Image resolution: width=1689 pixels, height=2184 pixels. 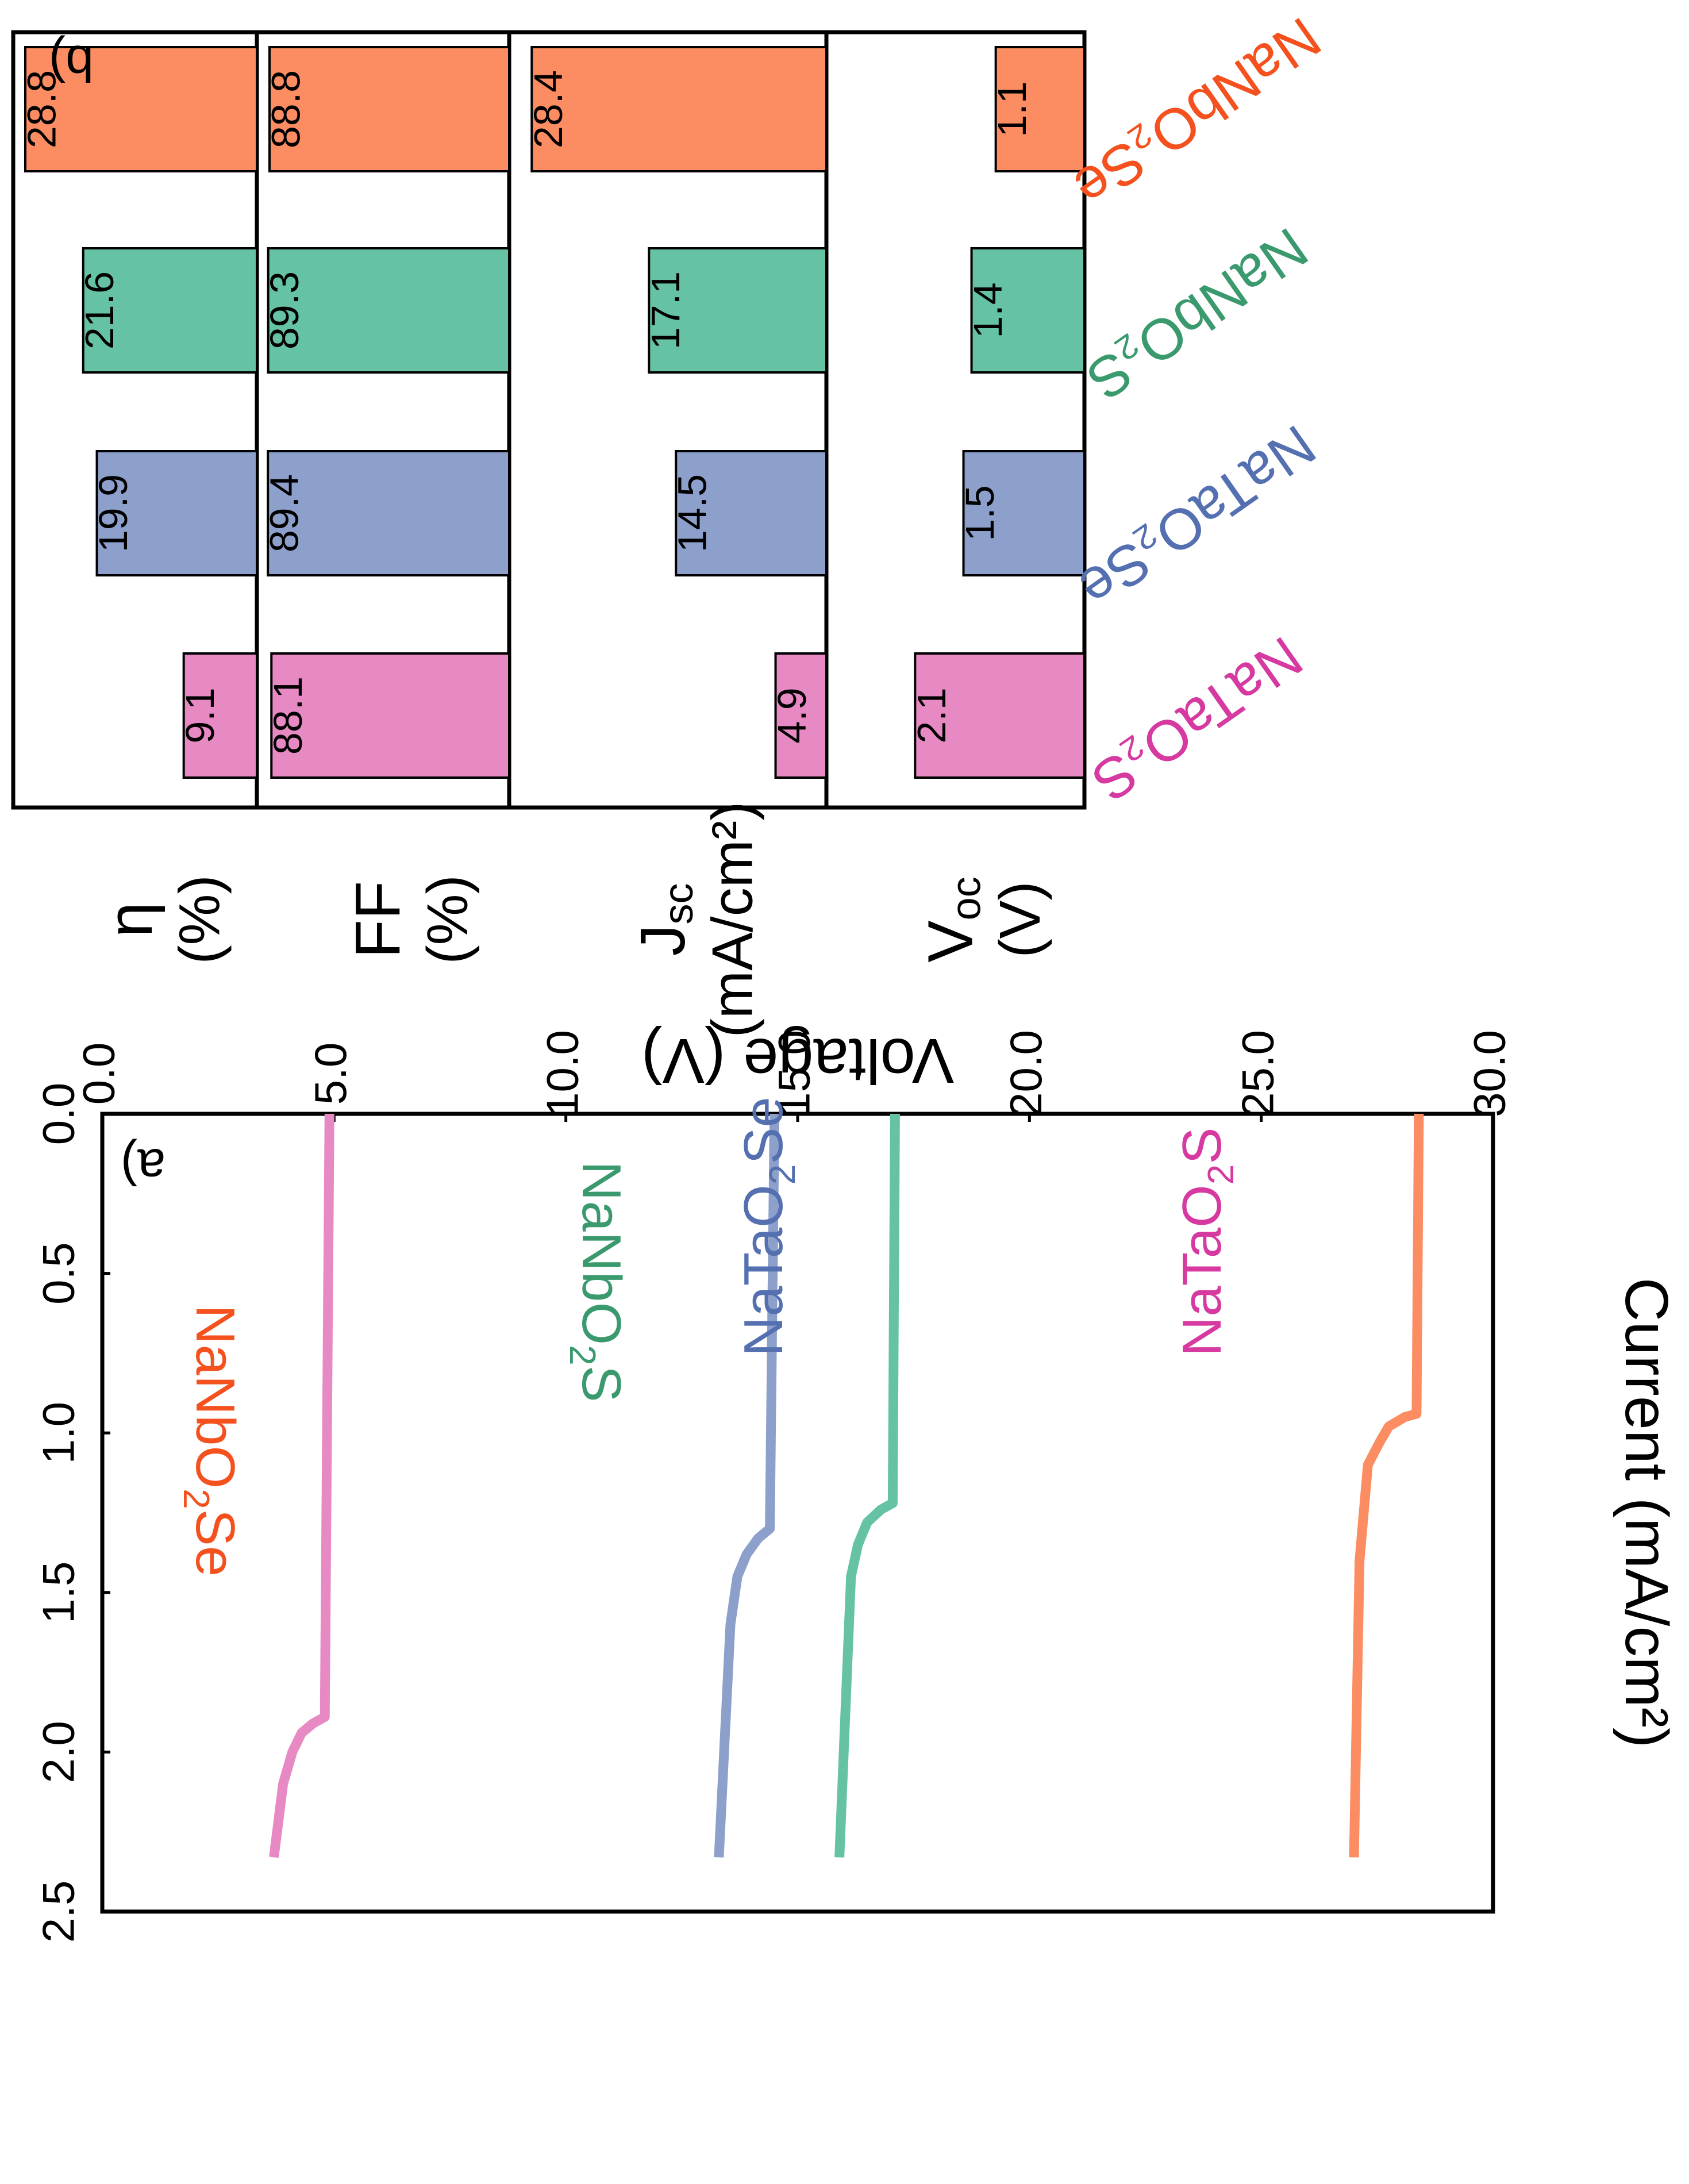 What do you see at coordinates (792, 715) in the screenshot?
I see `bar-value-label: 4.9` at bounding box center [792, 715].